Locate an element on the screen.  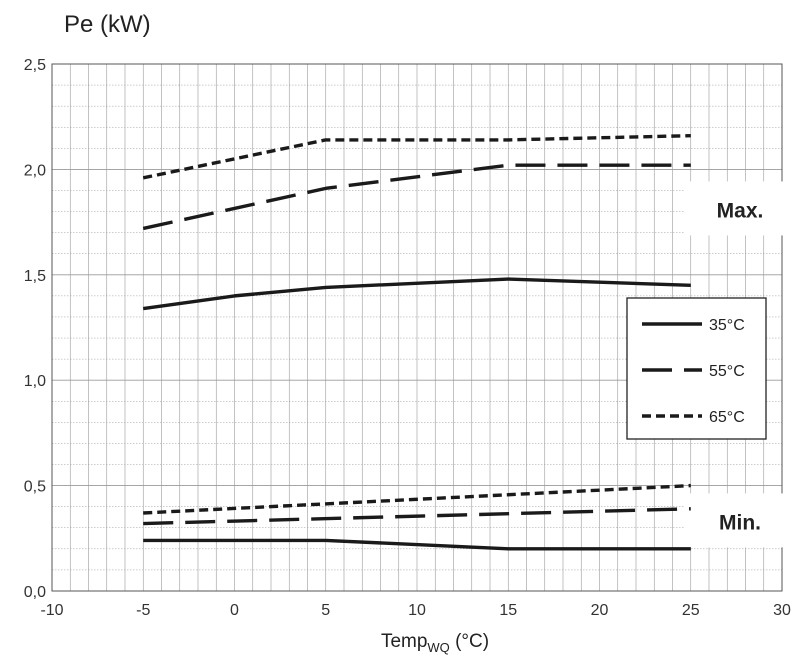
x-tick-labels: -10 -5 0 5 10 15 20 25 30 is located at coordinates (415, 610).